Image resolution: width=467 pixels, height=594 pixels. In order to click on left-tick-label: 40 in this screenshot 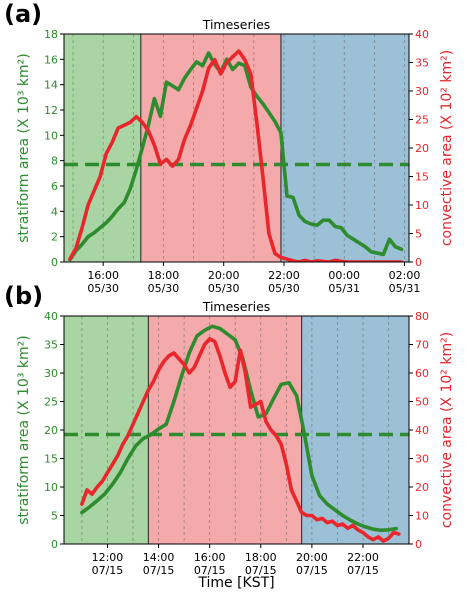, I will do `click(51, 316)`.